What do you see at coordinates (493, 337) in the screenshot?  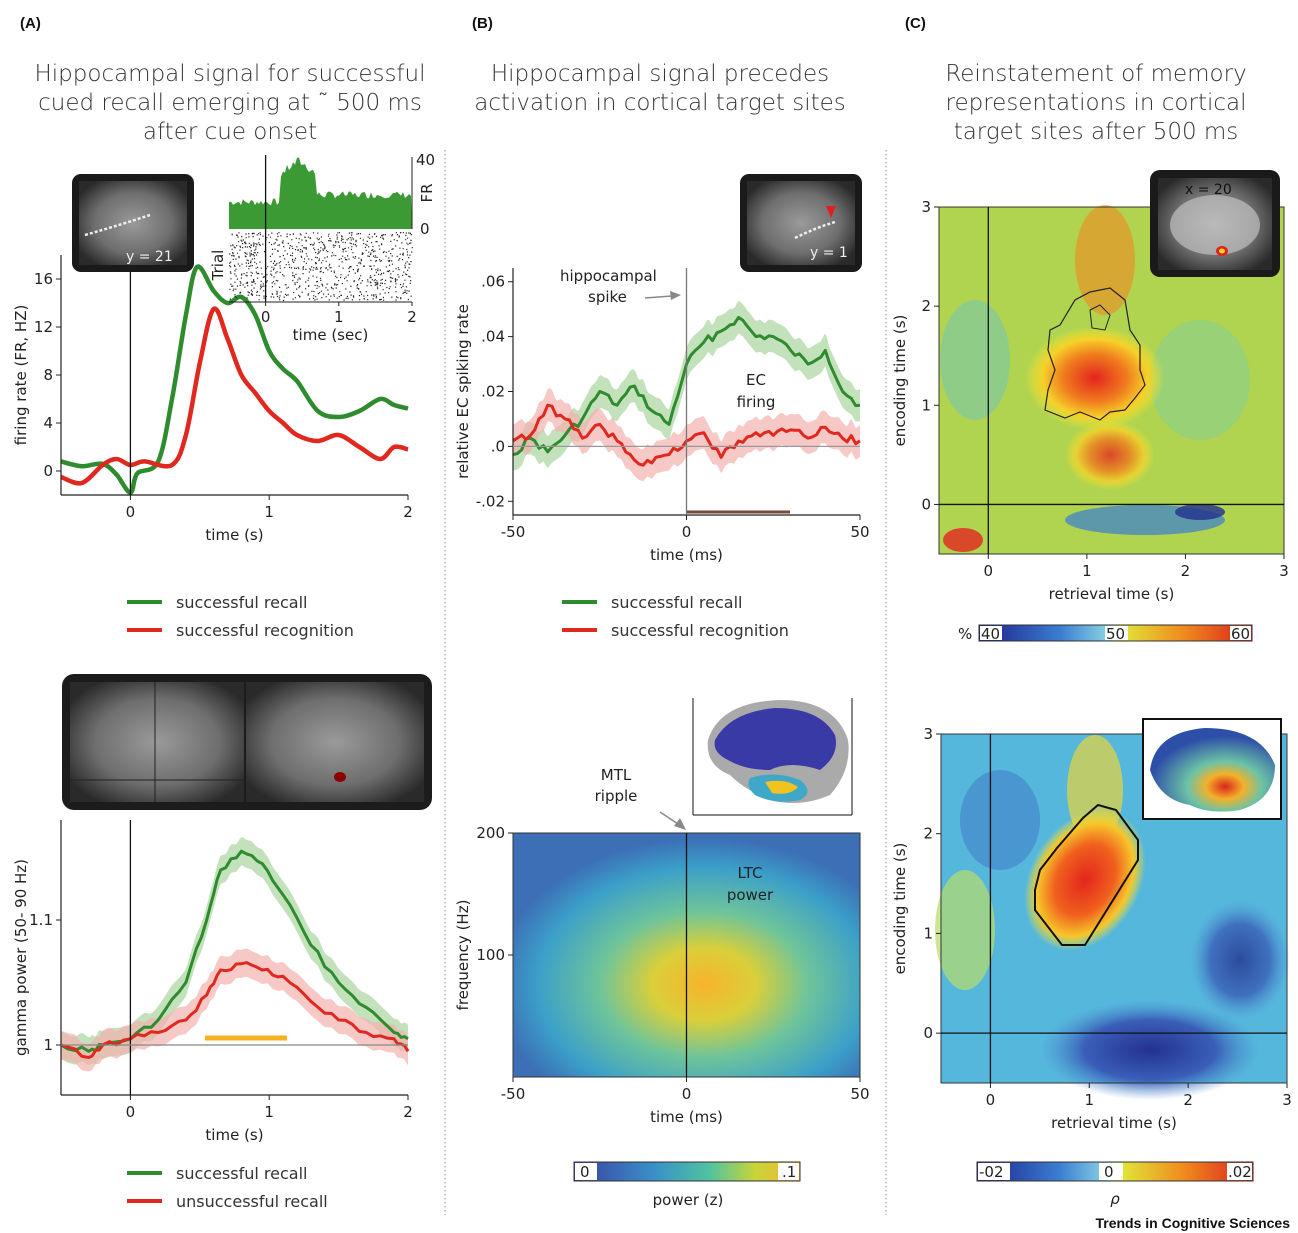 I see `y-tick-label: .04` at bounding box center [493, 337].